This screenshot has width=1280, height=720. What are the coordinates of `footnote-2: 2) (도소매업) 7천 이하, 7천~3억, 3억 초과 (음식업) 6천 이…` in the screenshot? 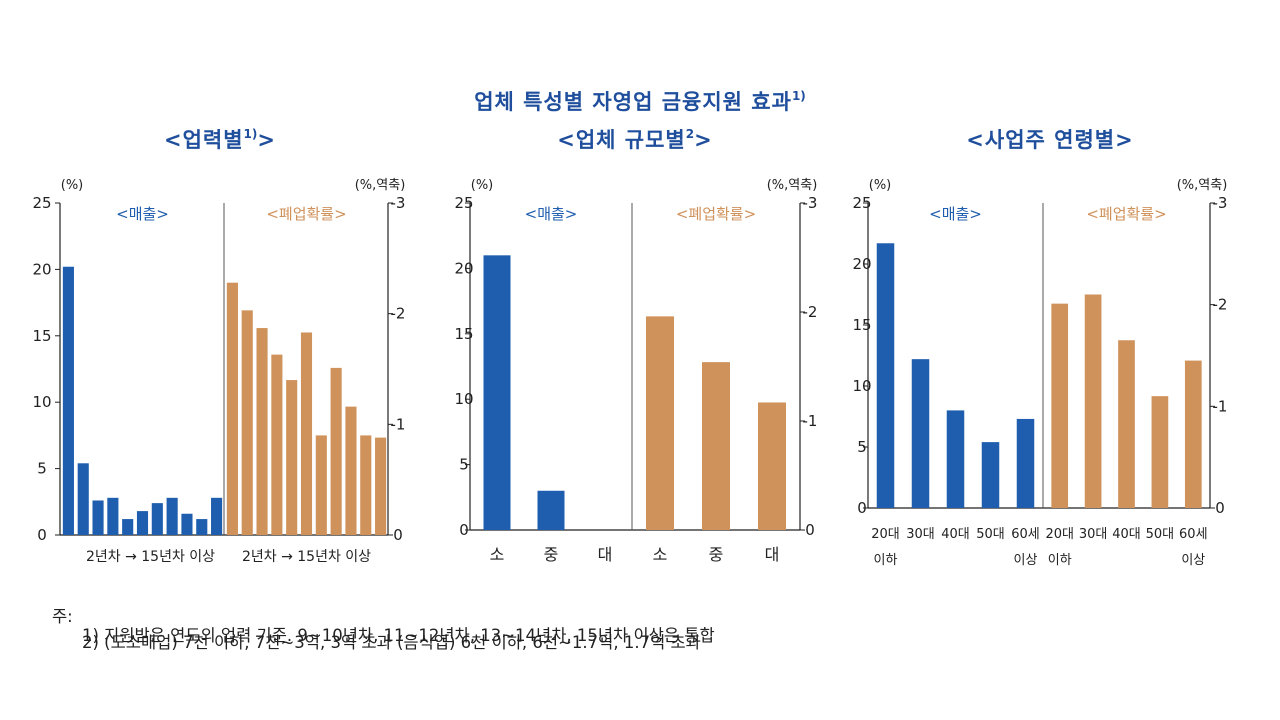 It's located at (462, 631).